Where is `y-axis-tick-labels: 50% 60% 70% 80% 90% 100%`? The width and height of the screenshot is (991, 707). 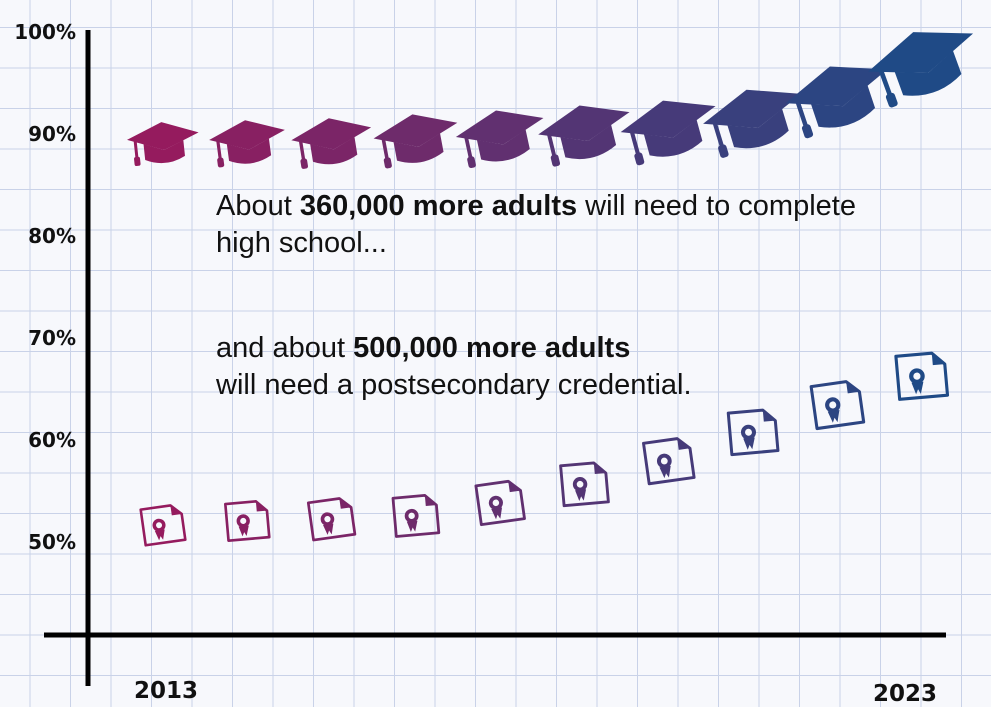
y-axis-tick-labels: 50% 60% 70% 80% 90% 100% is located at coordinates (45, 287).